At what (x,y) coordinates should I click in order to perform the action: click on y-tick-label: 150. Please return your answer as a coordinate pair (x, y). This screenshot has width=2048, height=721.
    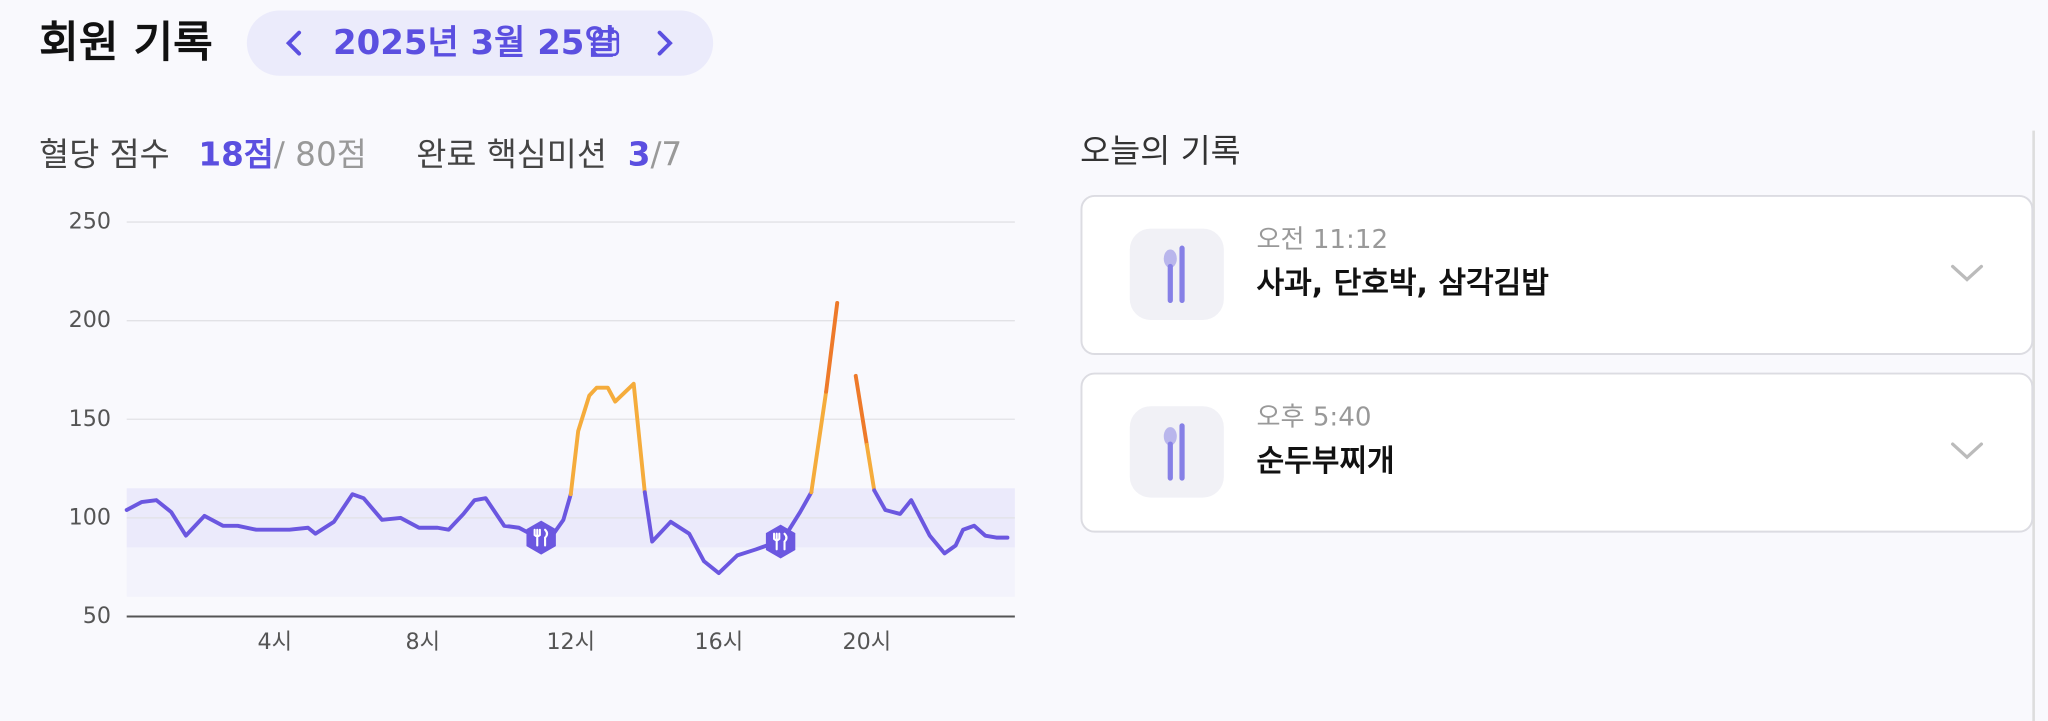
    Looking at the image, I should click on (90, 419).